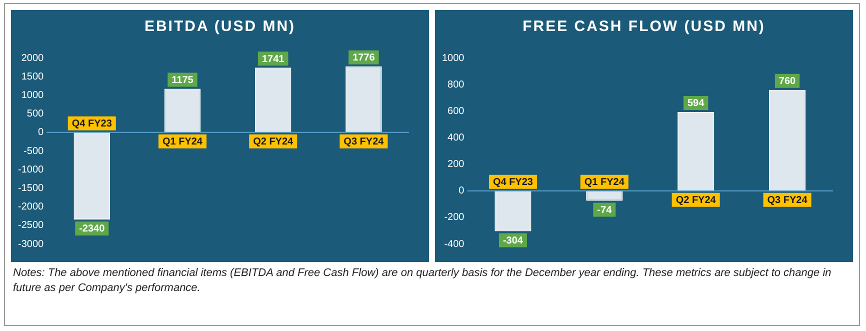 The width and height of the screenshot is (866, 331). Describe the element at coordinates (31, 188) in the screenshot. I see `y-tick-label: -1500` at that location.